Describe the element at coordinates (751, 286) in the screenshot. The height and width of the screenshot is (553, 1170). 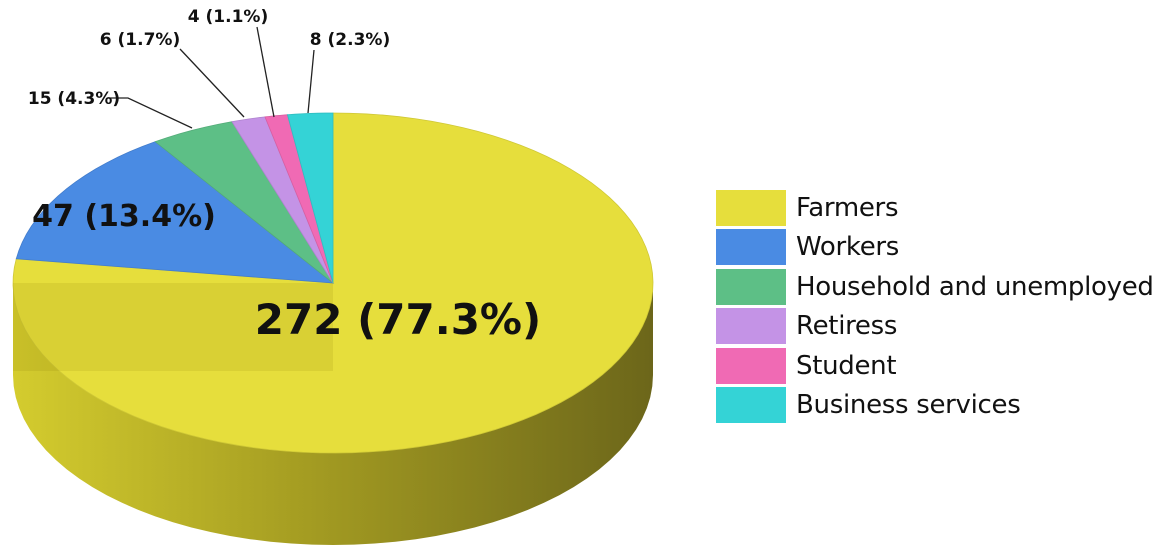
I see `legend-swatch-household-and-unemployed` at that location.